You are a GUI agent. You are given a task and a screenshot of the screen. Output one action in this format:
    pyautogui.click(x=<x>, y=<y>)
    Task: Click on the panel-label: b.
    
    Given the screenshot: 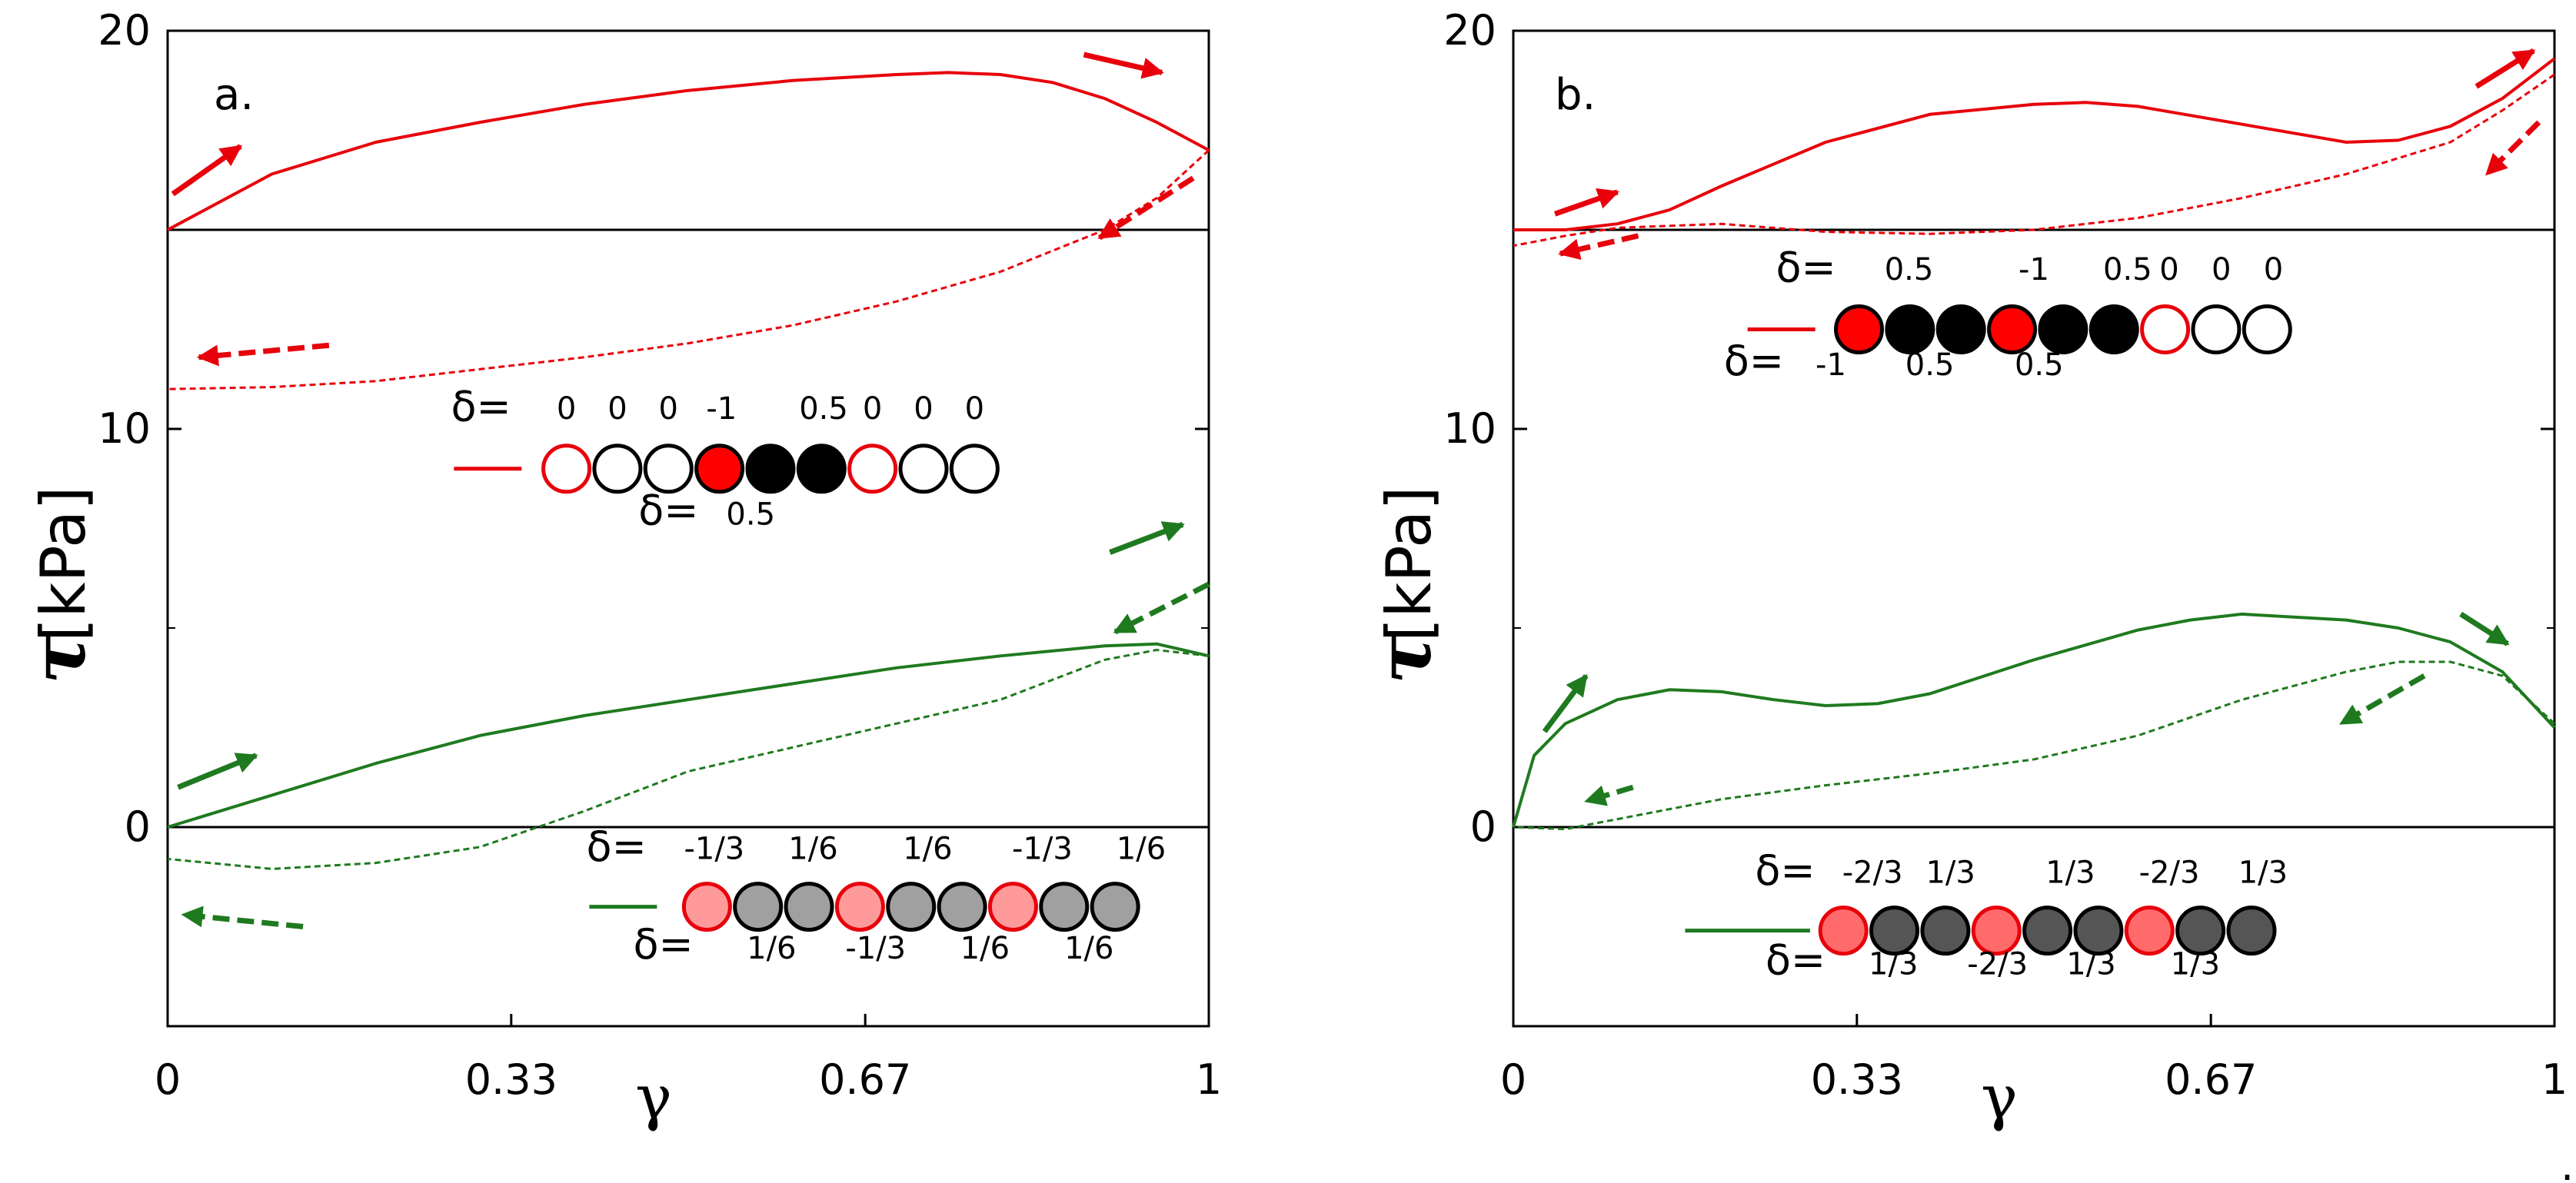 What is the action you would take?
    pyautogui.click(x=1576, y=95)
    